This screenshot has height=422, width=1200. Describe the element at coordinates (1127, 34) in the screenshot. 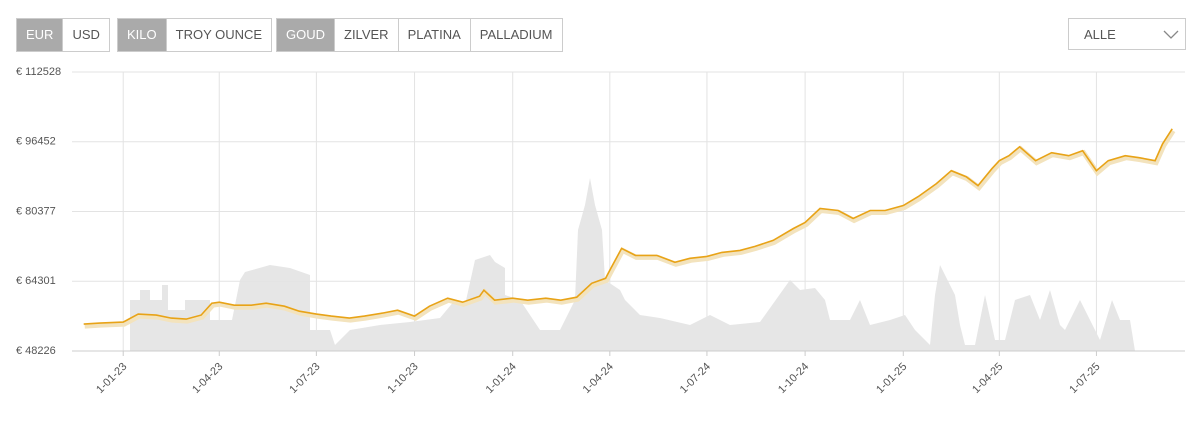

I see `period-dropdown: ALLE` at that location.